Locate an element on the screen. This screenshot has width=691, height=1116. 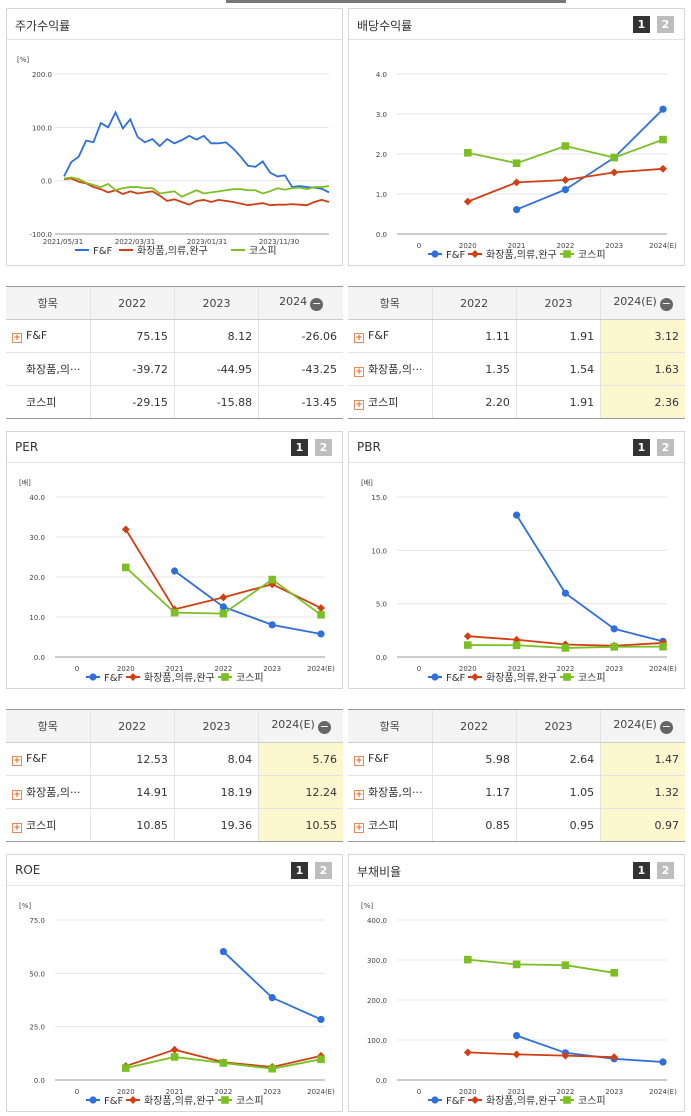
table-row: + 코스피 10.85 19.36 10.55 is located at coordinates (174, 824).